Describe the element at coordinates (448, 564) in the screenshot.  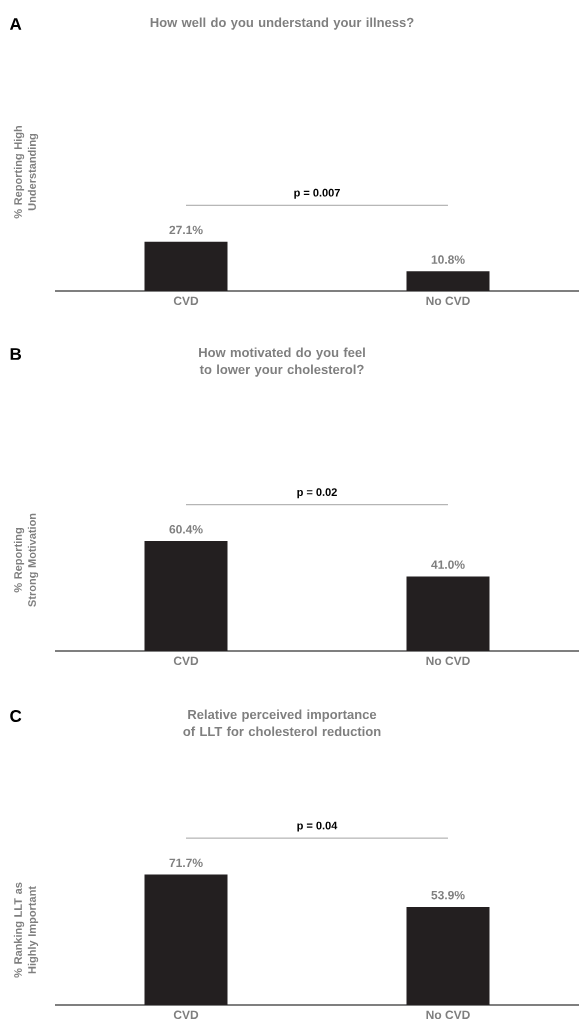
I see `data-label: 41.0%` at that location.